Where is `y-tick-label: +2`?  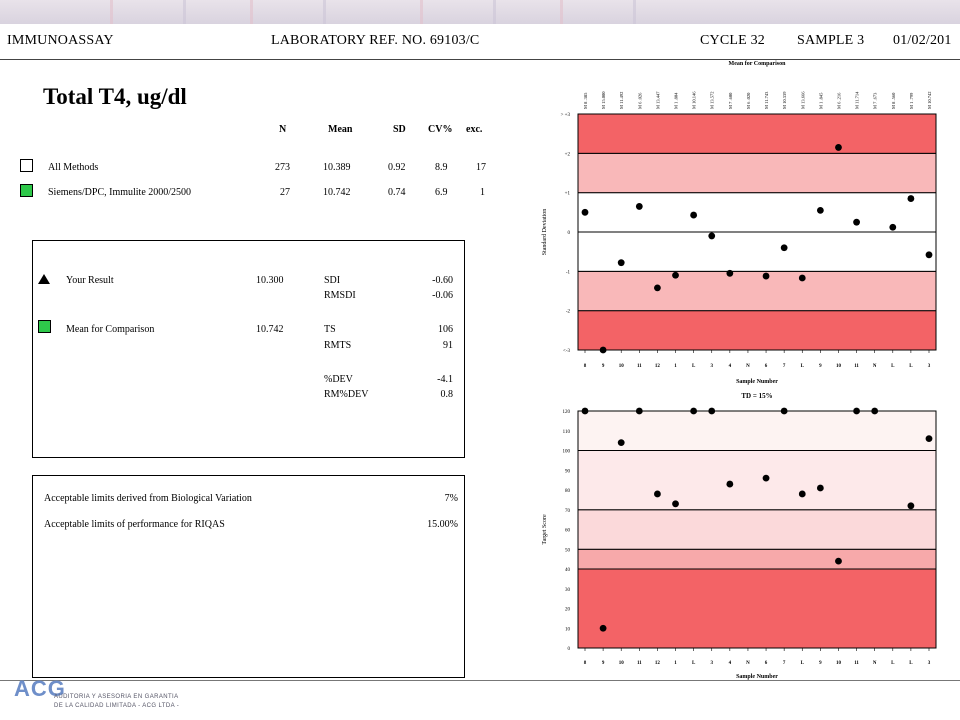
y-tick-label: +2 is located at coordinates (568, 154).